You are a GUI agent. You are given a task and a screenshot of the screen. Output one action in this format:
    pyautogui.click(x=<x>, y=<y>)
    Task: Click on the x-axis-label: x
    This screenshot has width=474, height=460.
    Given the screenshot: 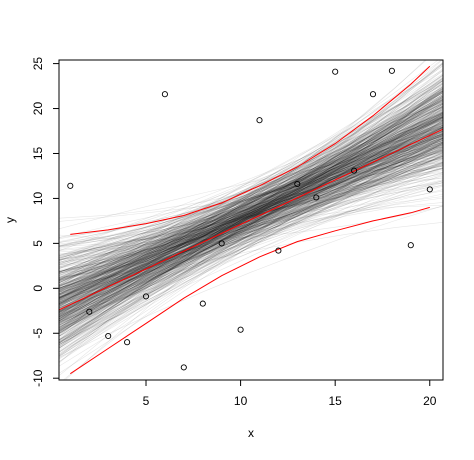 What is the action you would take?
    pyautogui.click(x=251, y=433)
    